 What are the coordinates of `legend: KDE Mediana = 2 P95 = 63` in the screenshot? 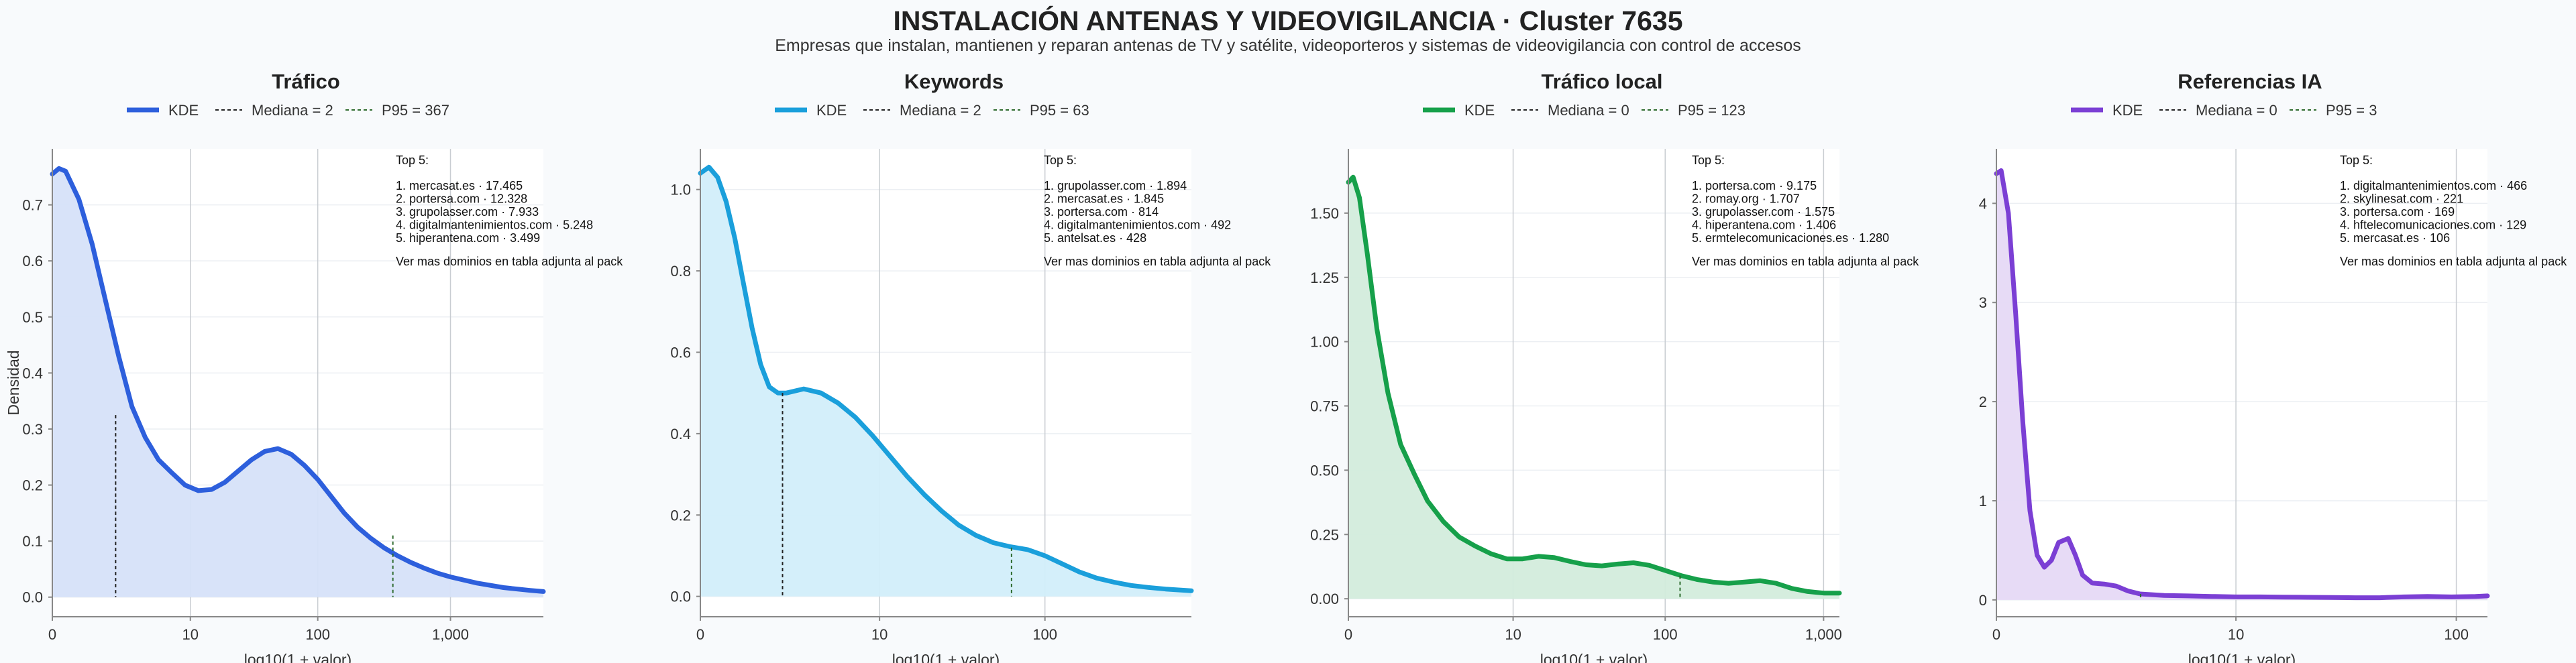 It's located at (932, 111).